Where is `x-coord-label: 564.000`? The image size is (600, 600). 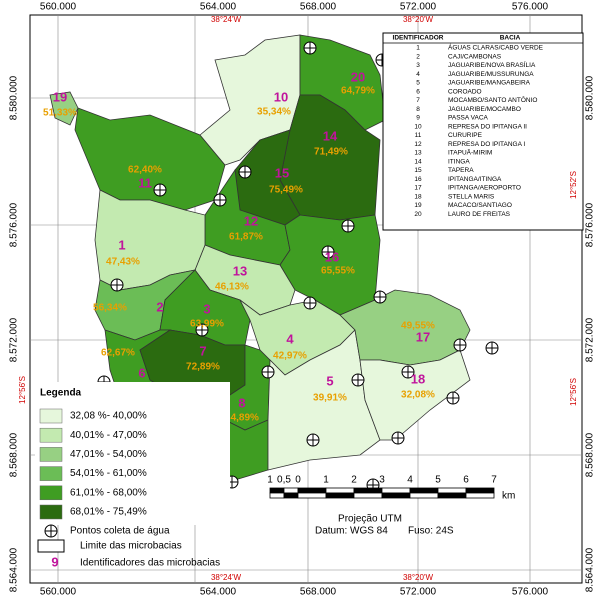
x-coord-label: 564.000 is located at coordinates (218, 592).